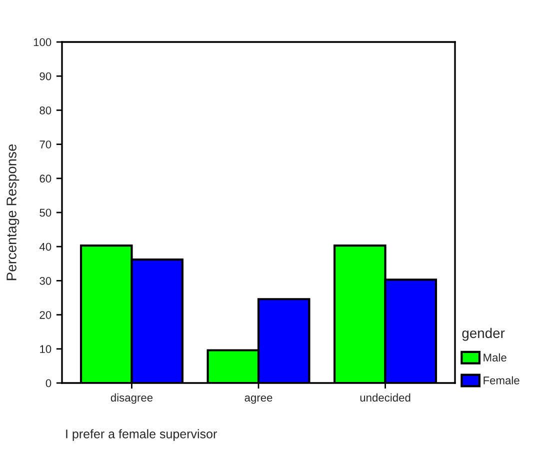 The width and height of the screenshot is (533, 450). What do you see at coordinates (49, 383) in the screenshot?
I see `y-tick-label: 0` at bounding box center [49, 383].